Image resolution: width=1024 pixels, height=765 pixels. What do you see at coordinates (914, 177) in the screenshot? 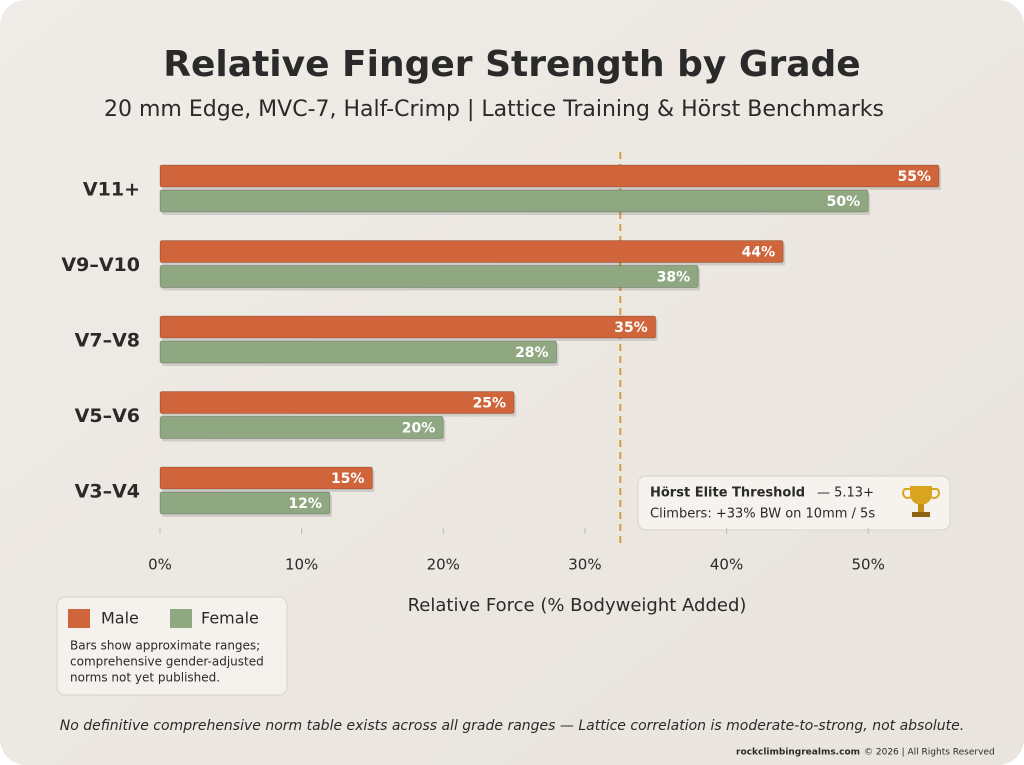
I see `value-label: 55%` at bounding box center [914, 177].